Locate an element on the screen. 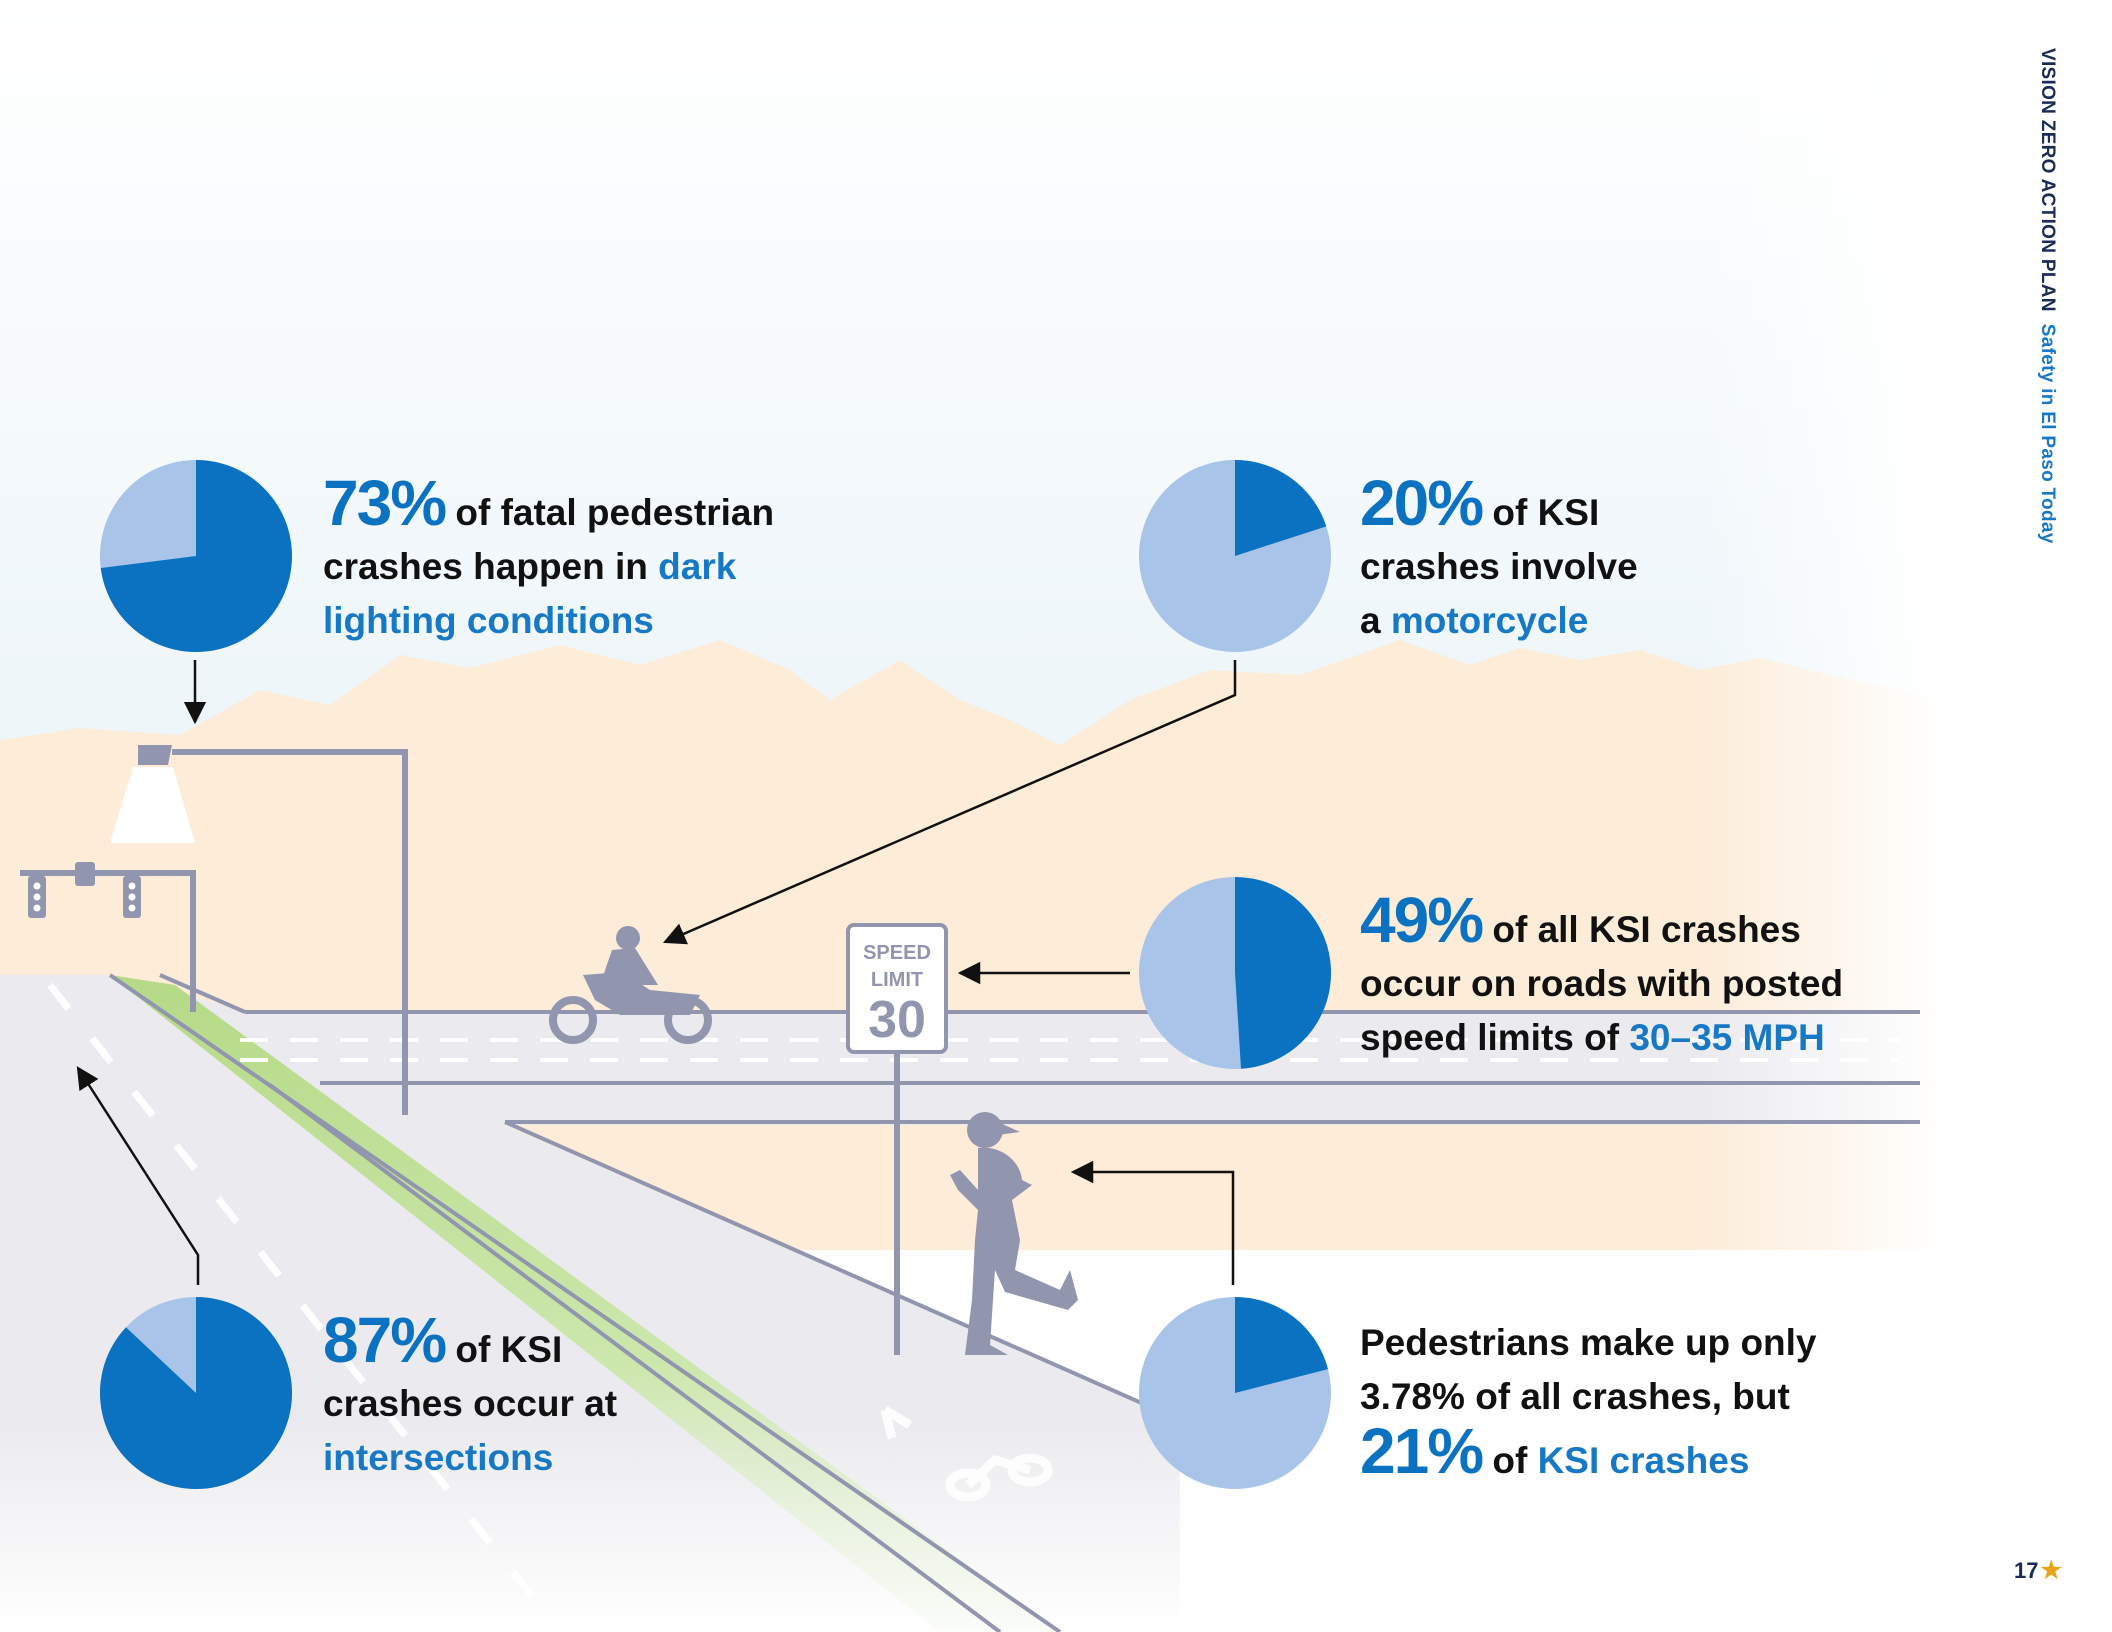 The image size is (2112, 1632). stat-highlight: 30–35 MPH is located at coordinates (1727, 1037).